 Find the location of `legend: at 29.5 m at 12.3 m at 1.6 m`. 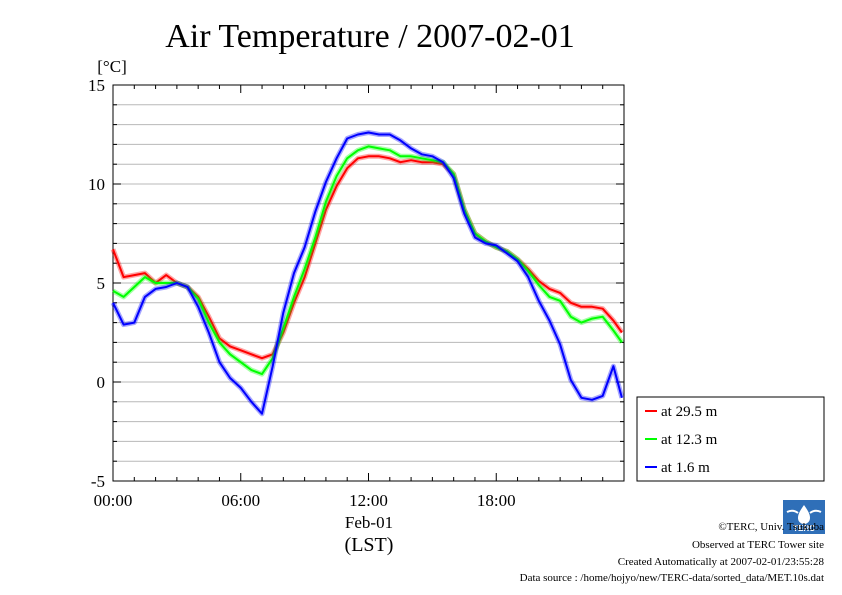

legend: at 29.5 m at 12.3 m at 1.6 m is located at coordinates (730, 439).